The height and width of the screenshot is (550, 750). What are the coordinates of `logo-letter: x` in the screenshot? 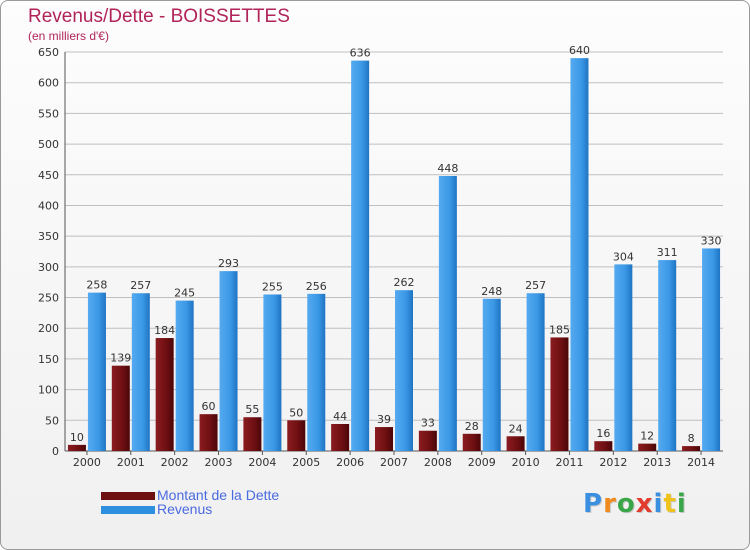 It's located at (644, 504).